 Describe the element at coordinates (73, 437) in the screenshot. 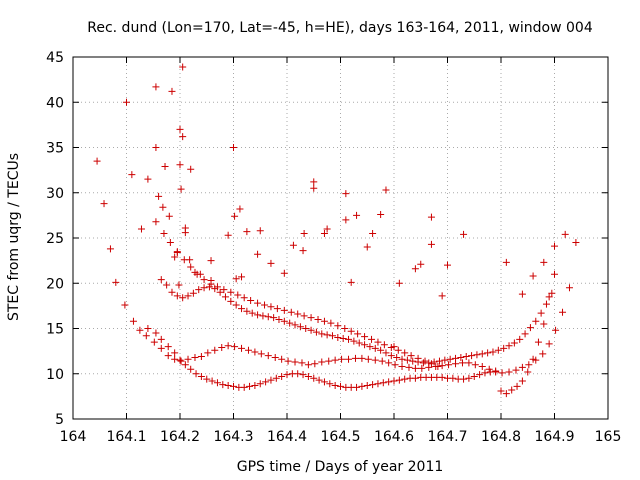

I see `x-tick-label: 164` at that location.